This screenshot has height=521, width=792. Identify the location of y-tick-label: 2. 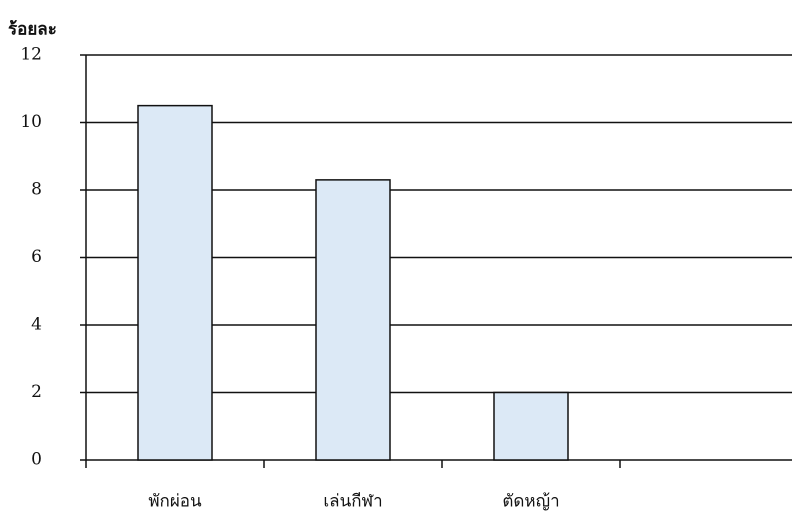
(36, 392).